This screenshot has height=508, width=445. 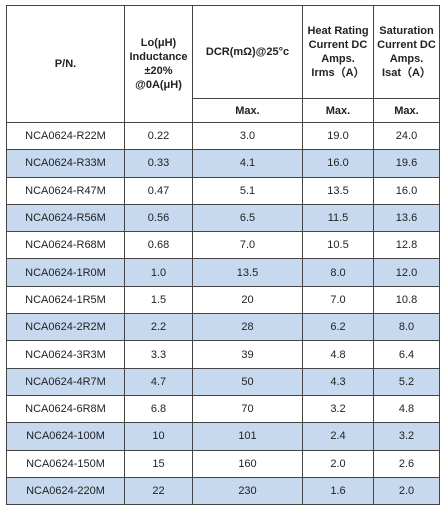 I want to click on data-cell: 28, so click(x=247, y=327).